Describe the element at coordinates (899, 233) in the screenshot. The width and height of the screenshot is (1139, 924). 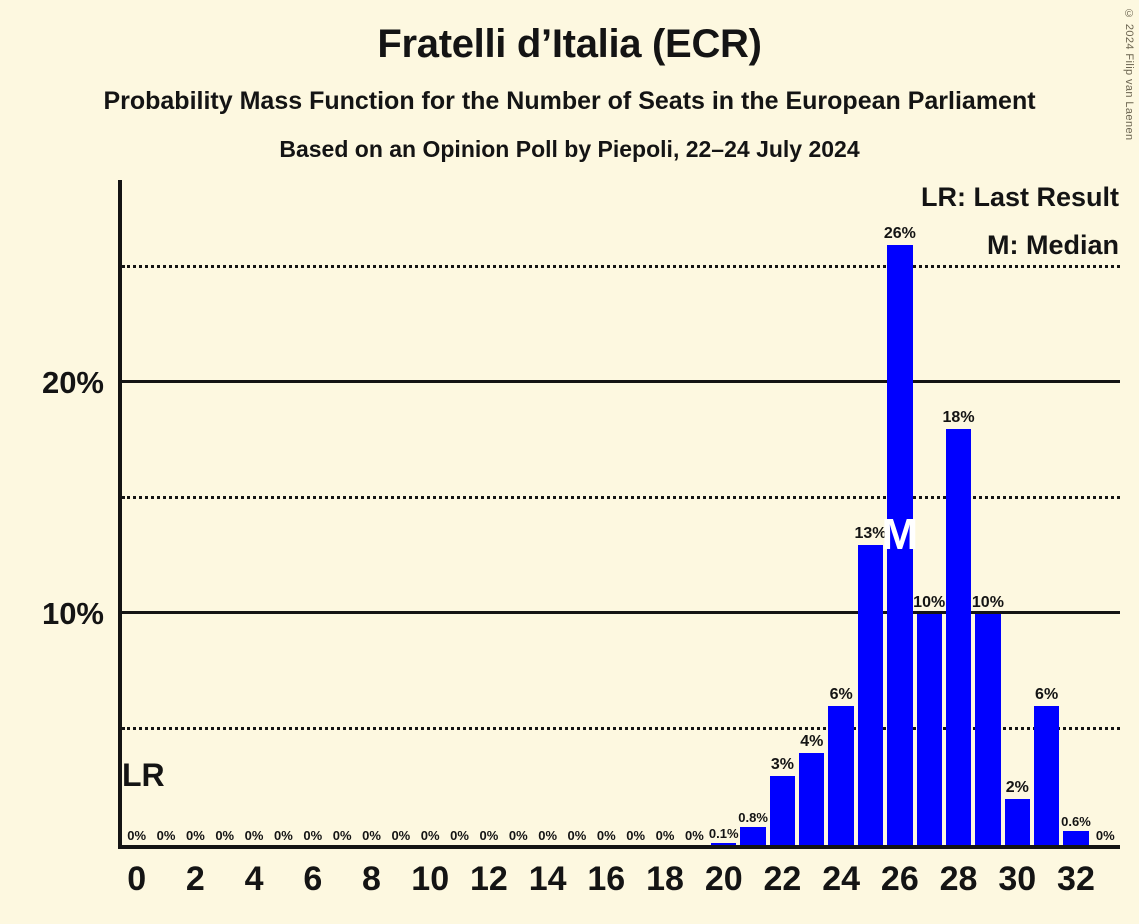
I see `bar-value-label: 26%` at that location.